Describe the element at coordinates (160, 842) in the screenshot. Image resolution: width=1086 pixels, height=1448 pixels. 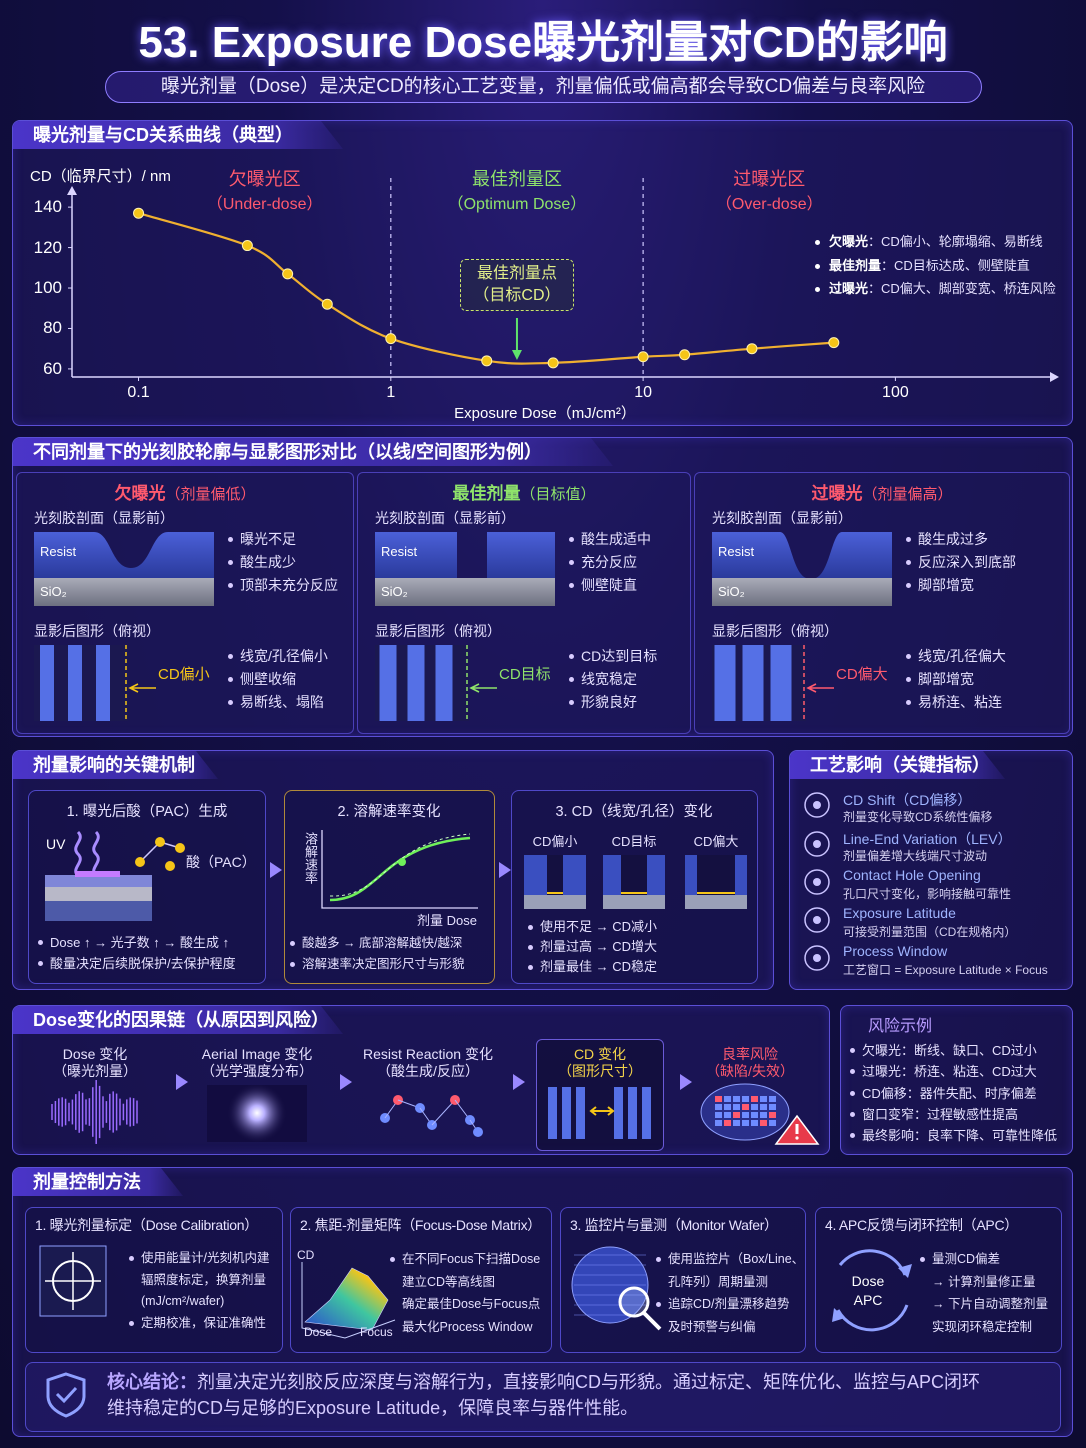
I see `molecule-atom` at that location.